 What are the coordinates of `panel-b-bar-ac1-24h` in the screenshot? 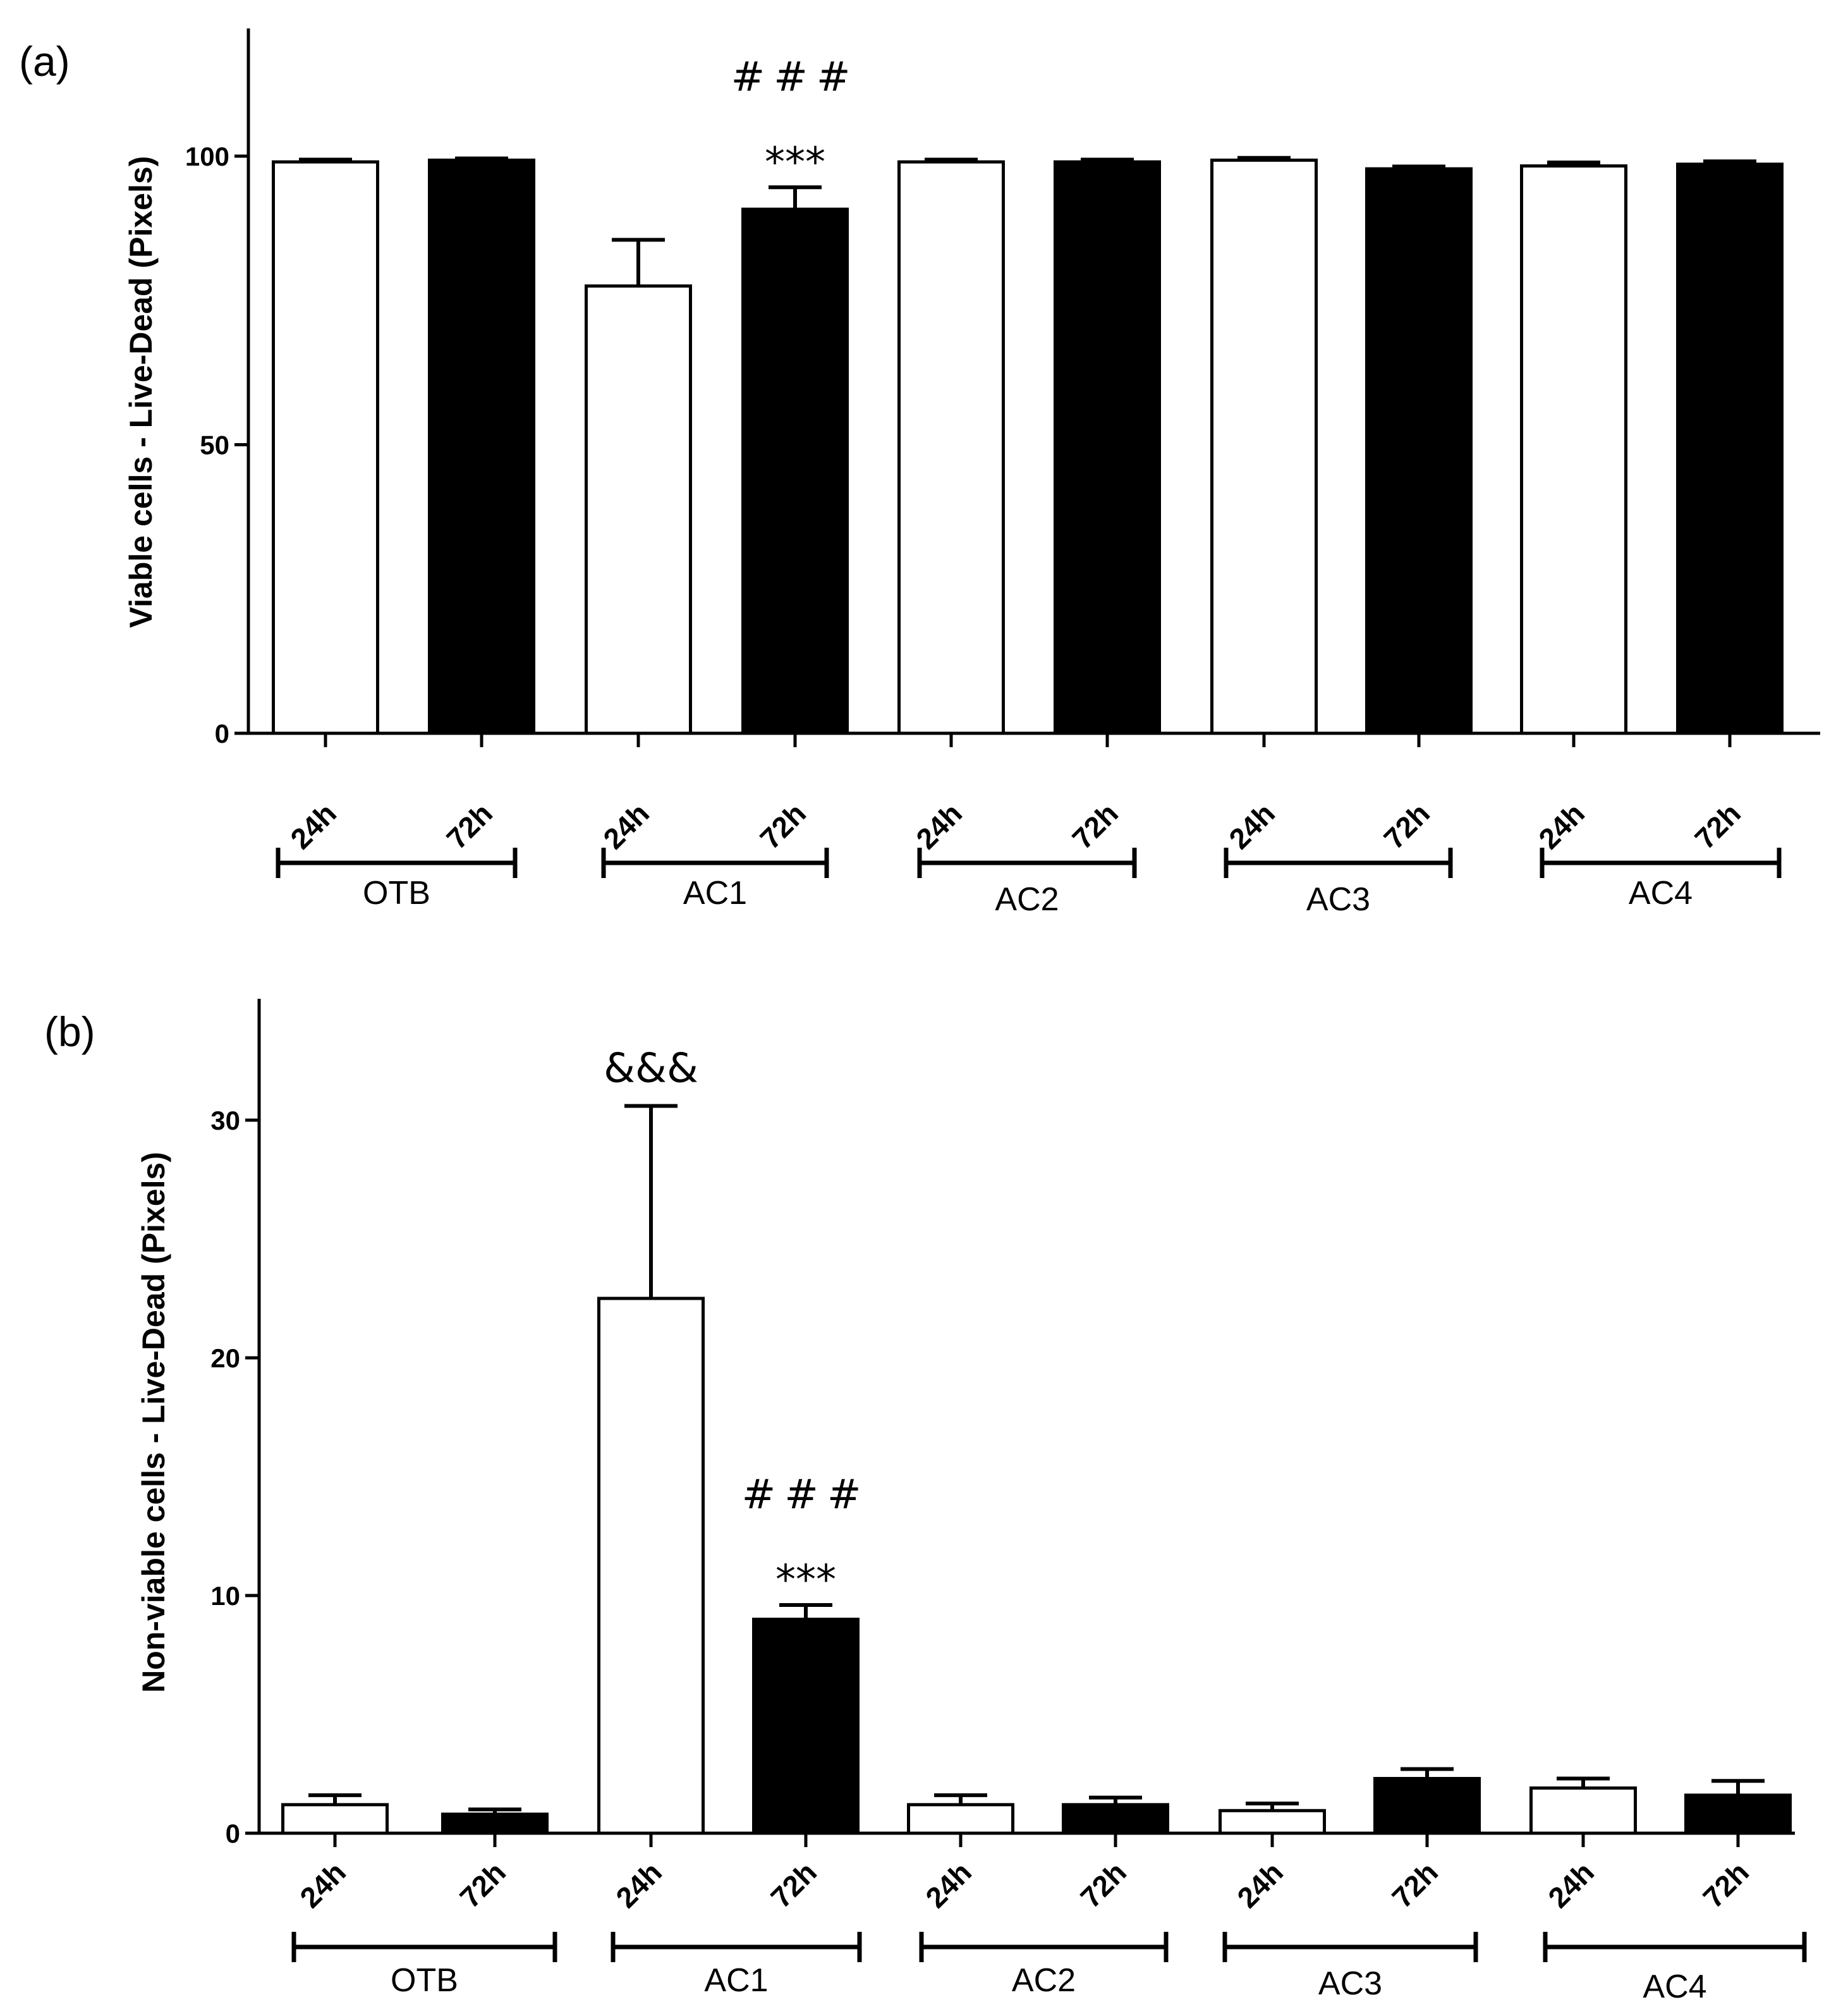 It's located at (651, 1566).